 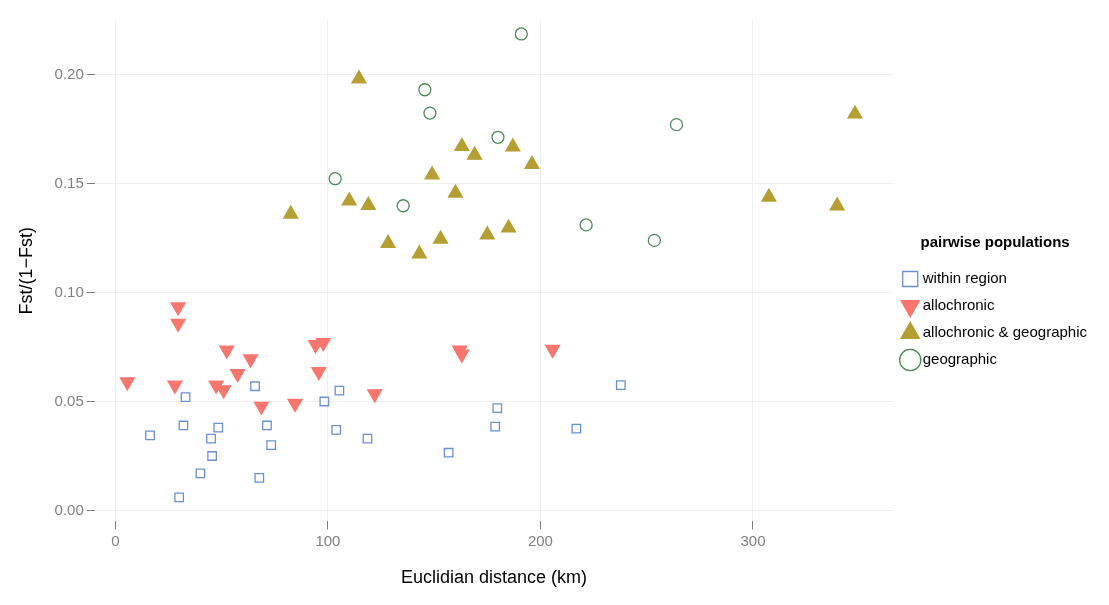 What do you see at coordinates (958, 305) in the screenshot?
I see `legend-label: allochronic` at bounding box center [958, 305].